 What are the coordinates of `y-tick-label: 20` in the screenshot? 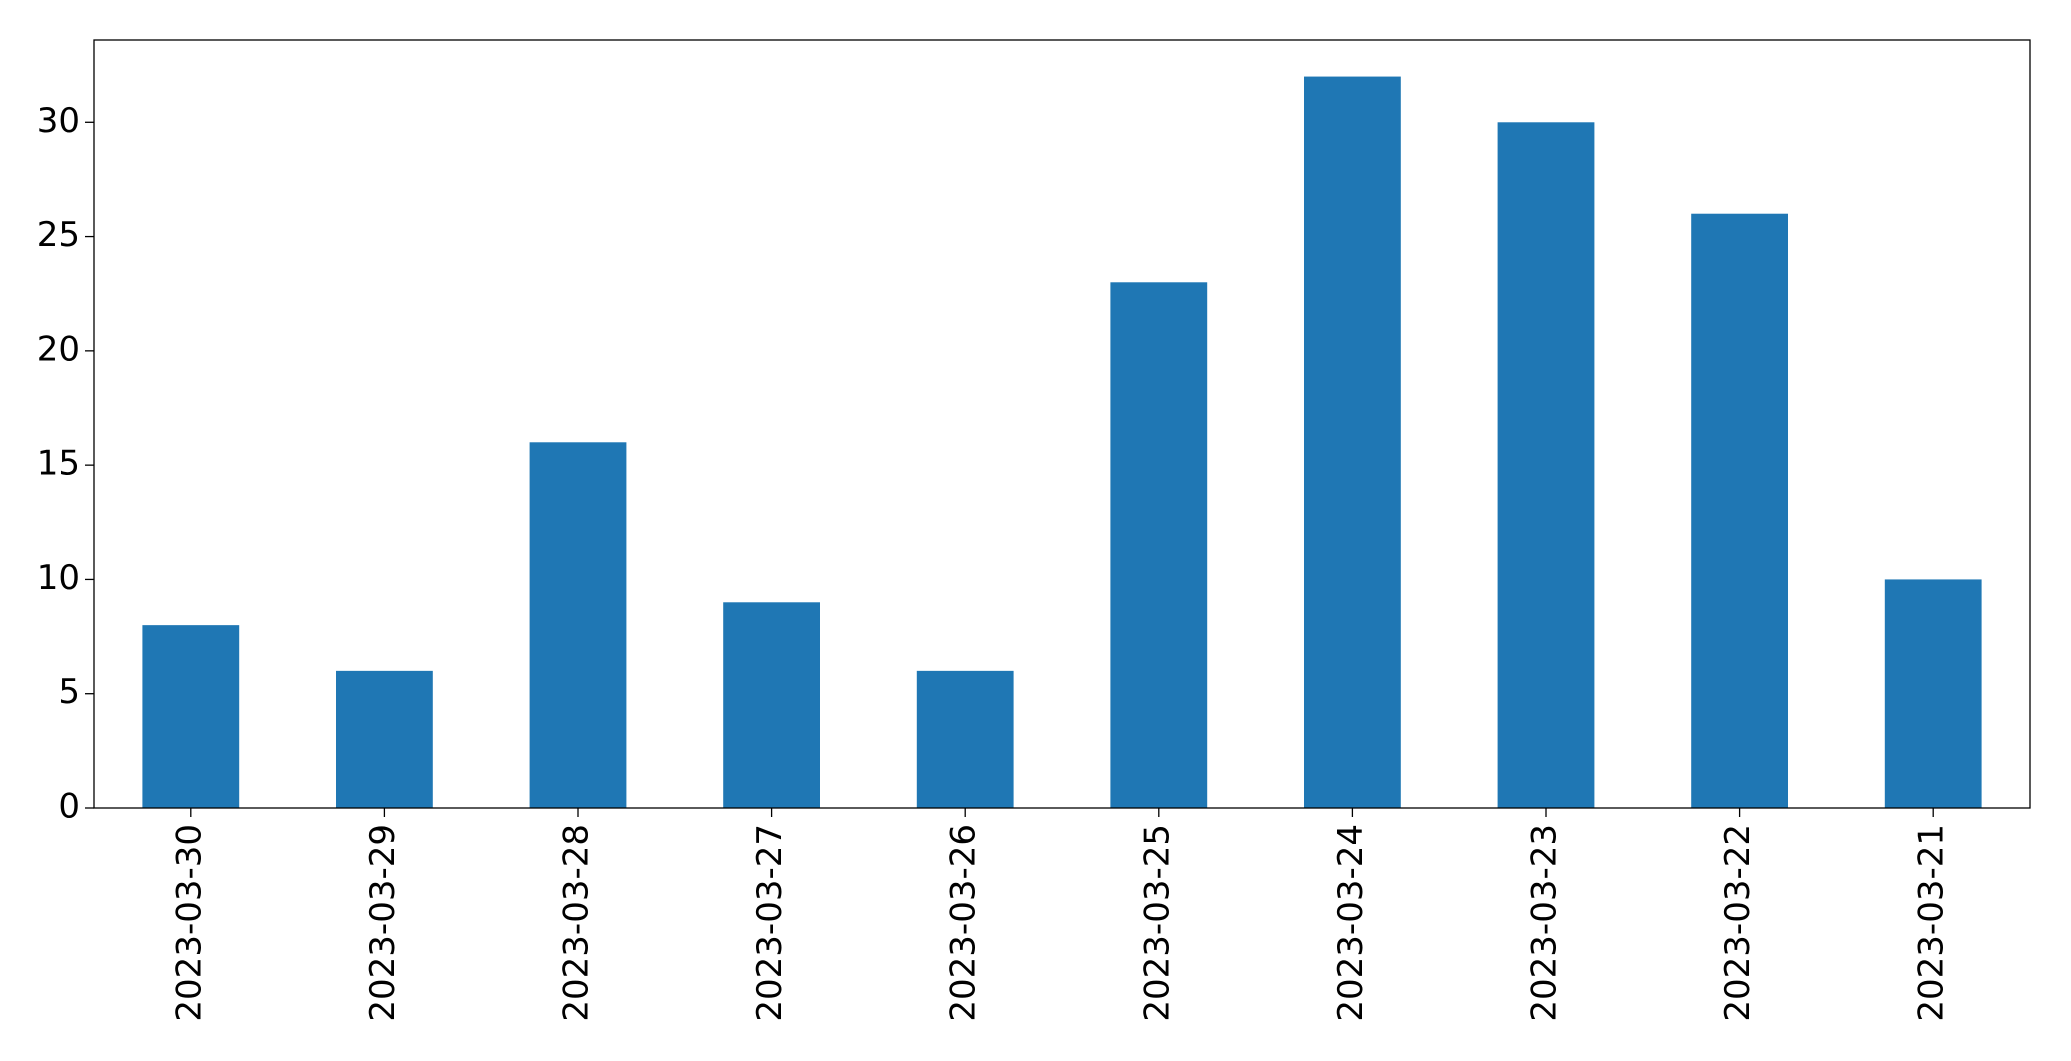 It's located at (58, 349).